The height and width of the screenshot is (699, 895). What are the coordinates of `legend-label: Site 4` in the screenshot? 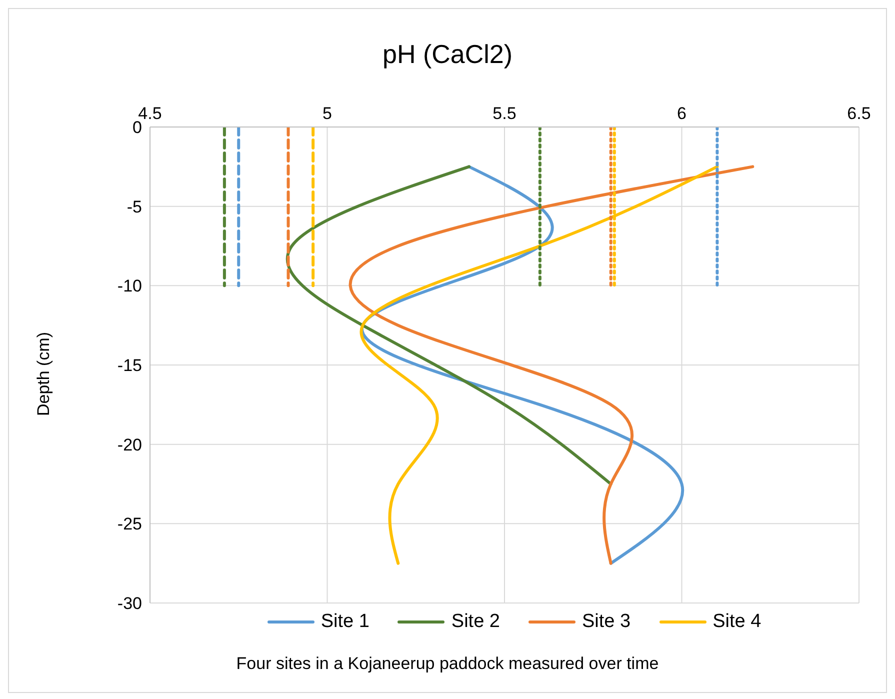 It's located at (737, 622).